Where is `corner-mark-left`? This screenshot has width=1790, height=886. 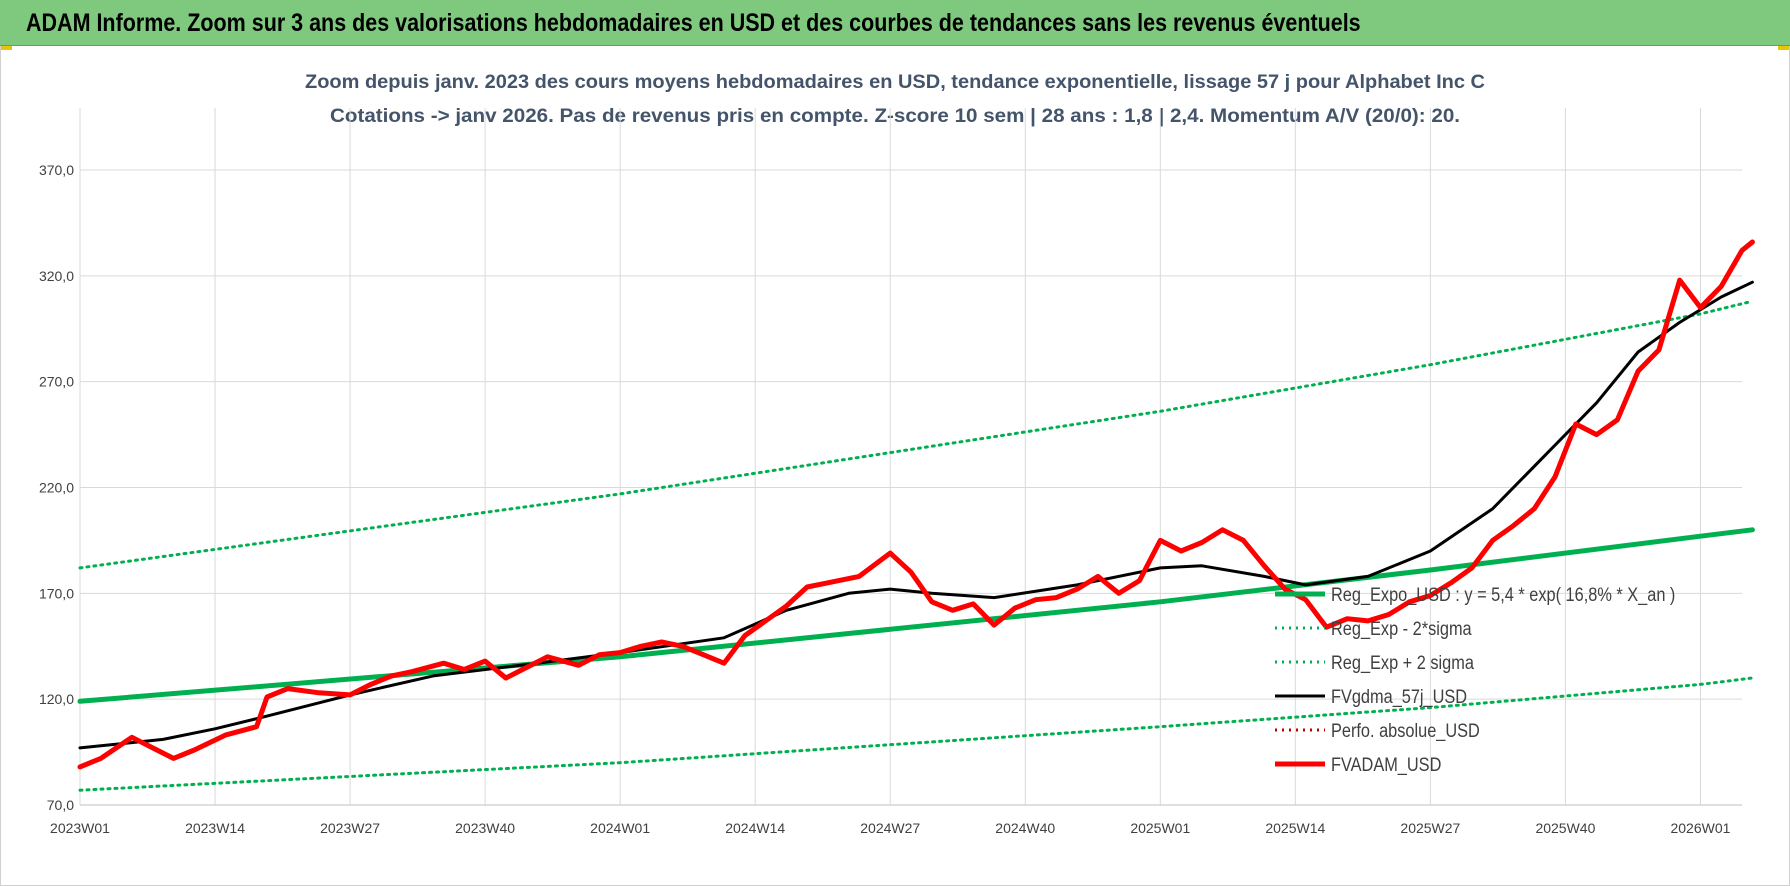 corner-mark-left is located at coordinates (6, 48).